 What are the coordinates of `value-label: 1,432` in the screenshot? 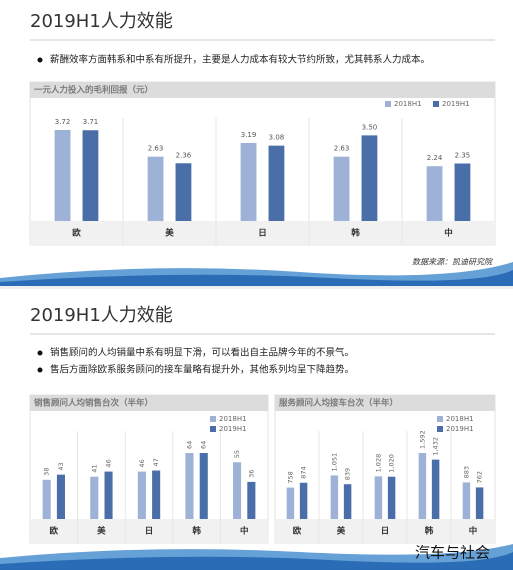 It's located at (436, 446).